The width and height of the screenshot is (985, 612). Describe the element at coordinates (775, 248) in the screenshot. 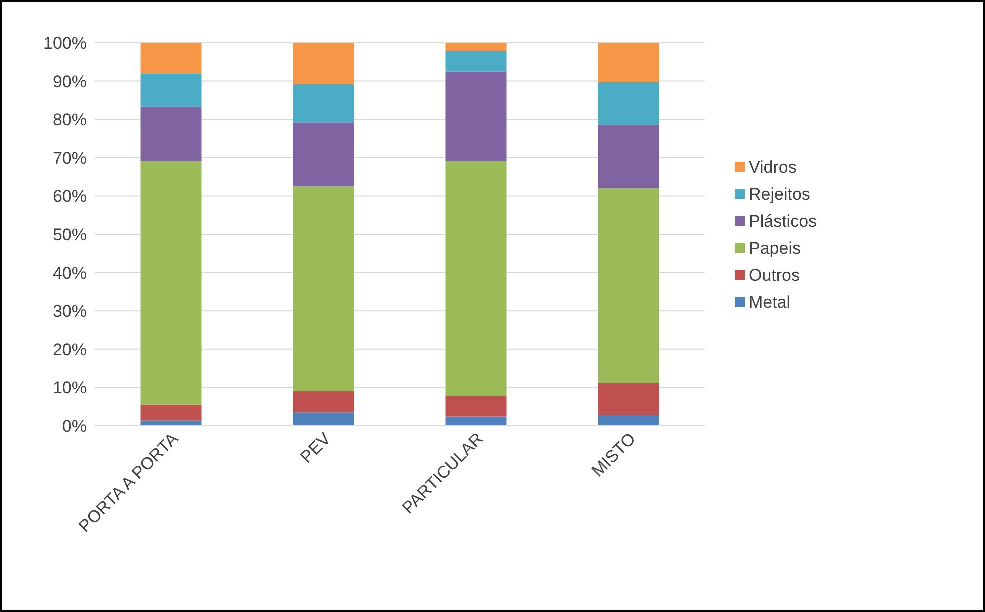

I see `legend-label: Papeis` at that location.